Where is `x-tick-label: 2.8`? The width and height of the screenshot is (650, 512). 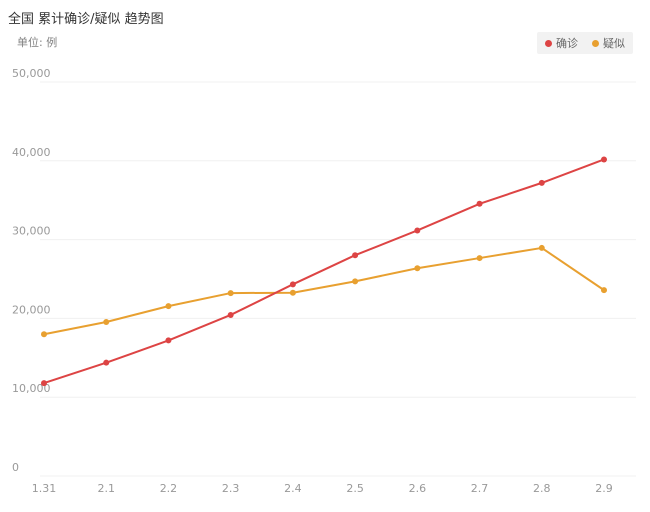
x-tick-label: 2.8 is located at coordinates (542, 488).